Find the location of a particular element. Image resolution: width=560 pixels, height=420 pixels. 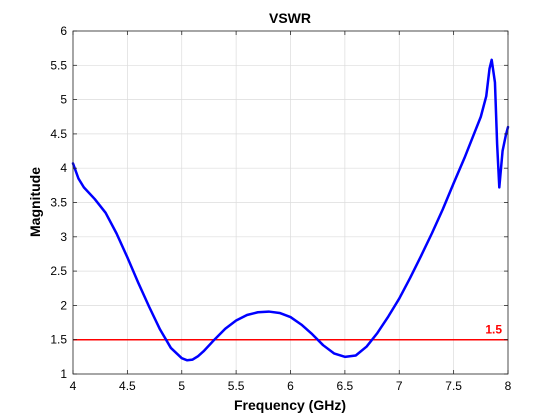

y-tick-label: 3 is located at coordinates (63, 237).